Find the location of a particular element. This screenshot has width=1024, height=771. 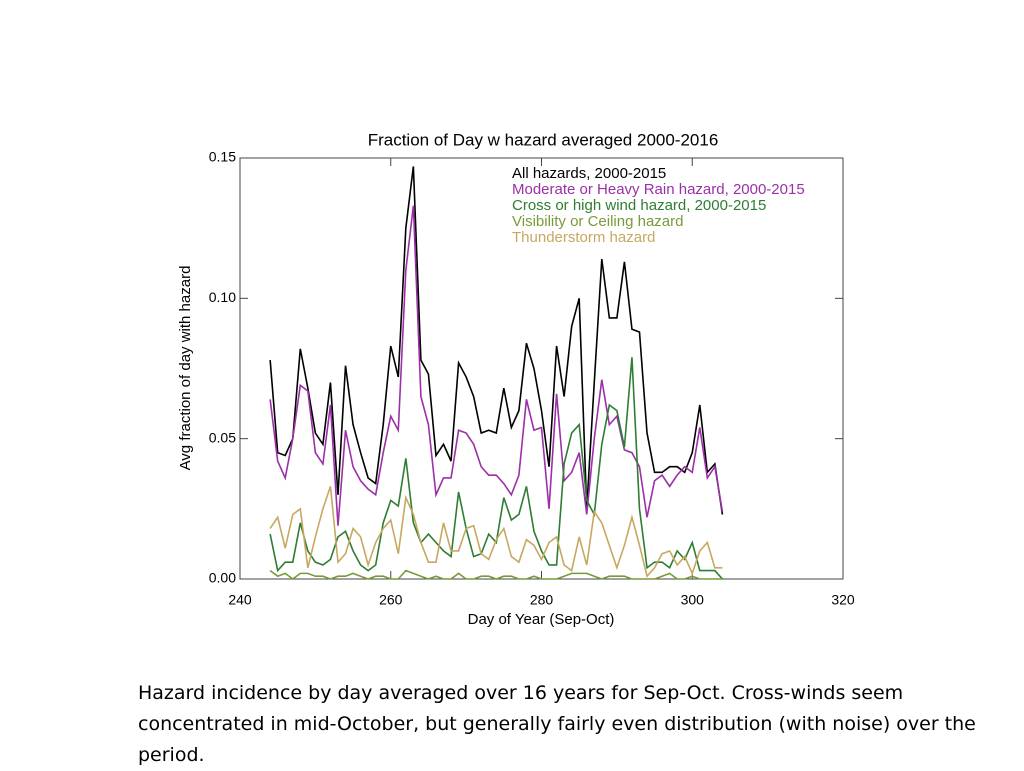

x-tick-label: 300 is located at coordinates (693, 600).